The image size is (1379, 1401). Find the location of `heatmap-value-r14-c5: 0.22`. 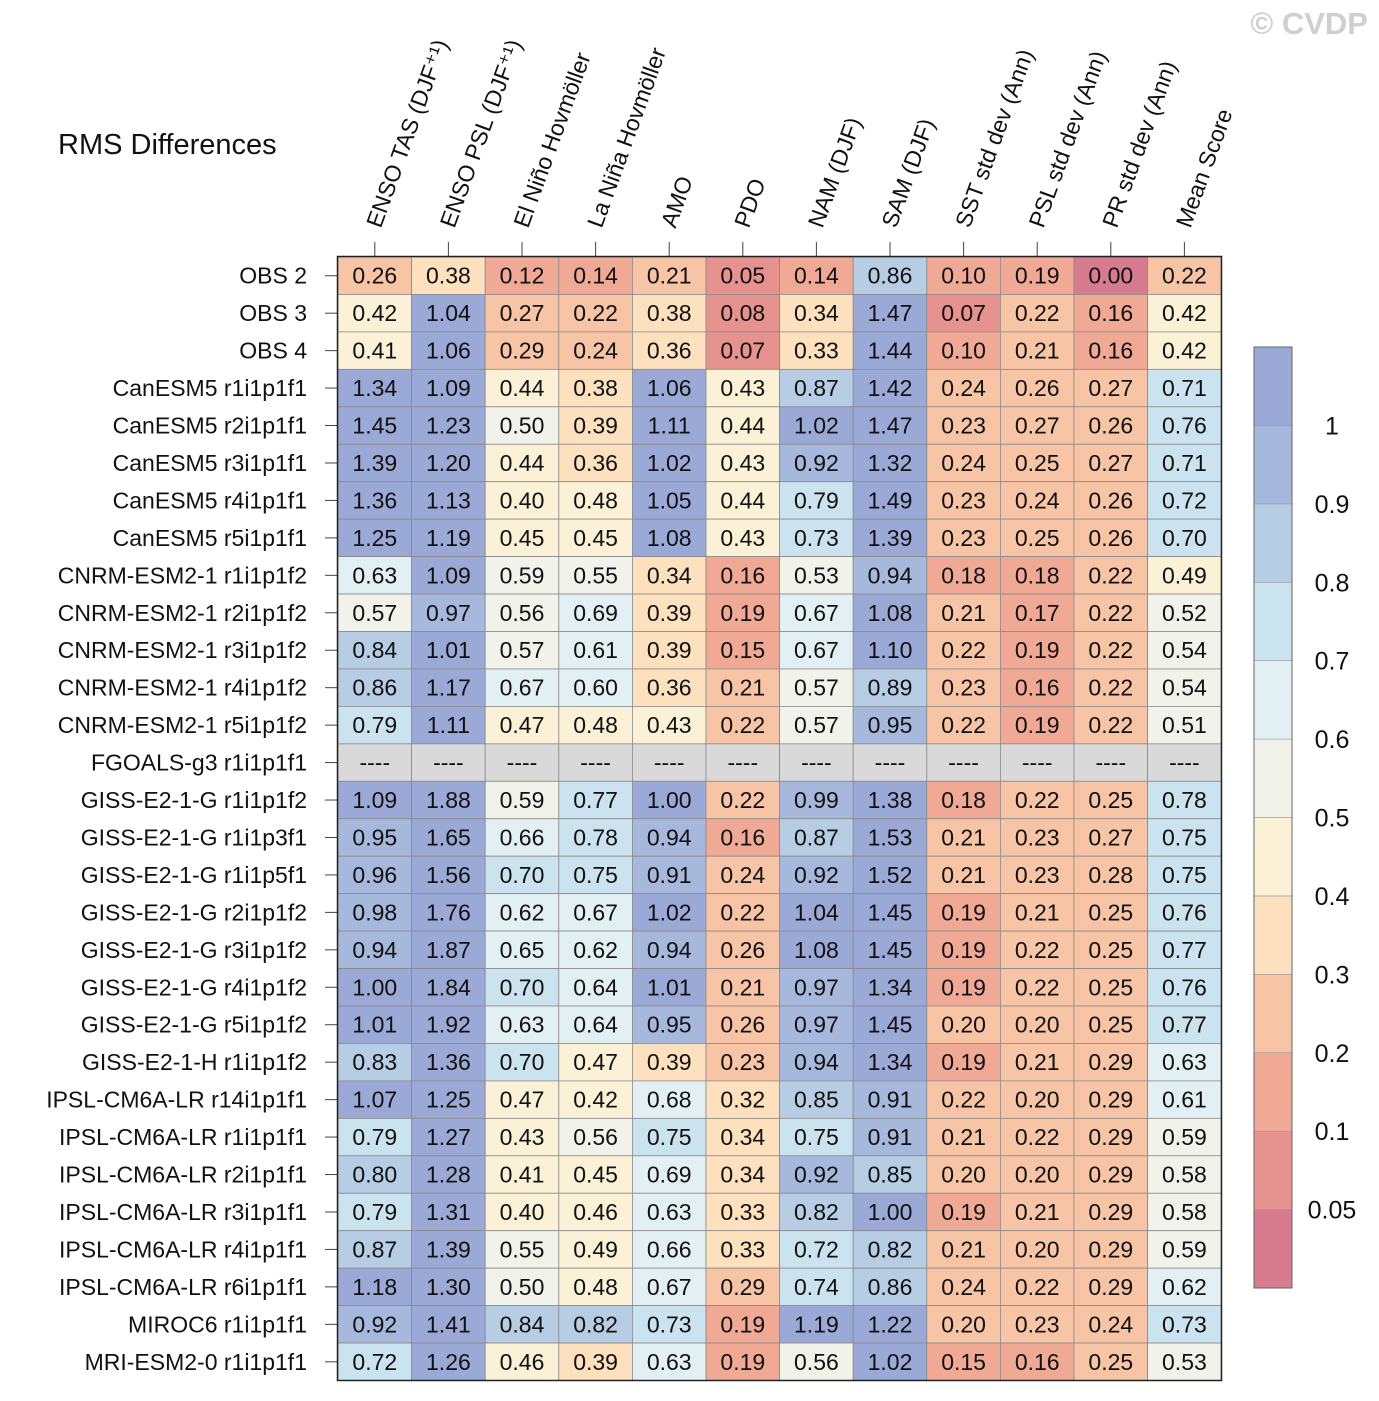

heatmap-value-r14-c5: 0.22 is located at coordinates (742, 800).